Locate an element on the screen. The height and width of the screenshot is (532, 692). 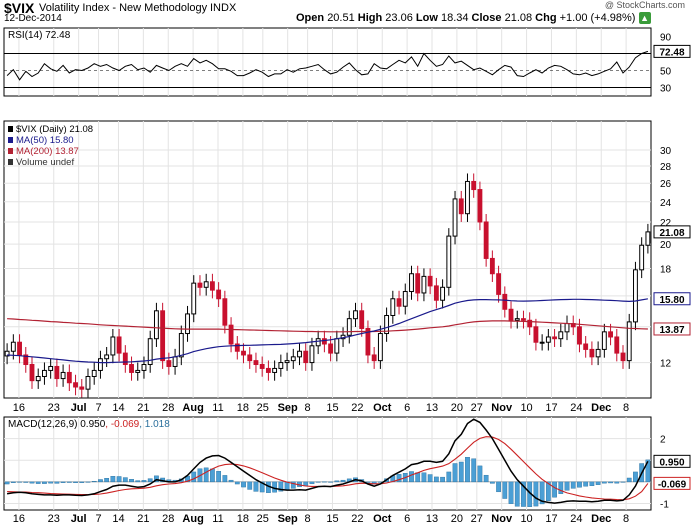
ma200-last-value-text: 13.87 is located at coordinates (671, 330).